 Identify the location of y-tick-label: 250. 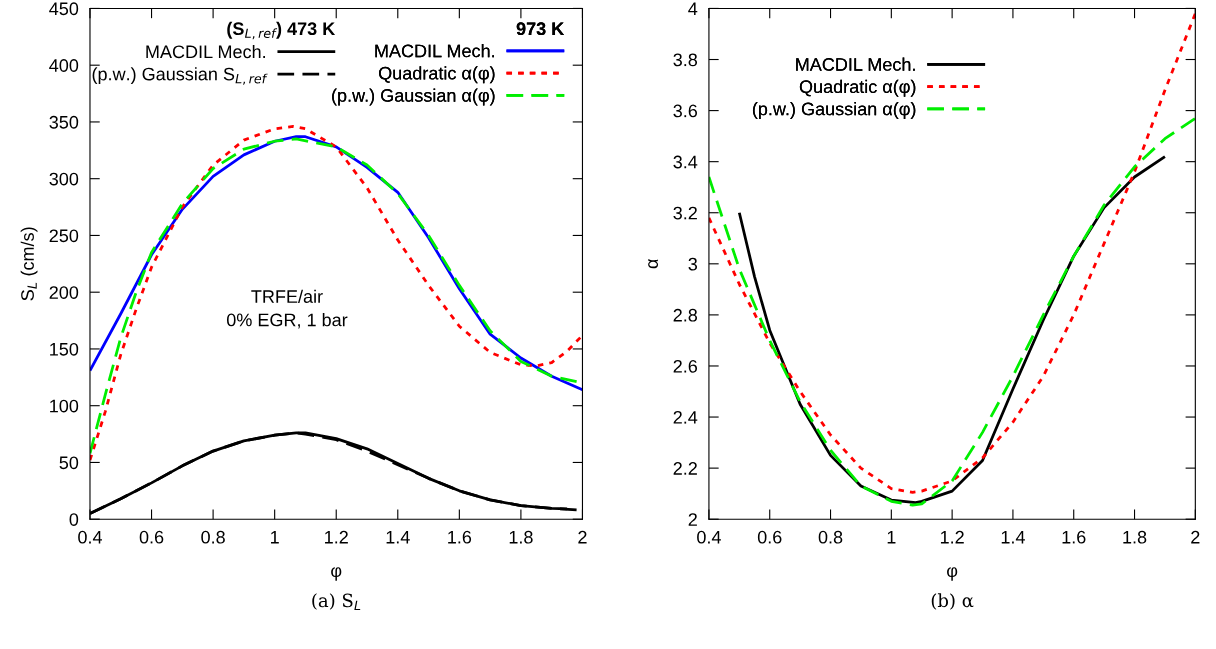
(64, 236).